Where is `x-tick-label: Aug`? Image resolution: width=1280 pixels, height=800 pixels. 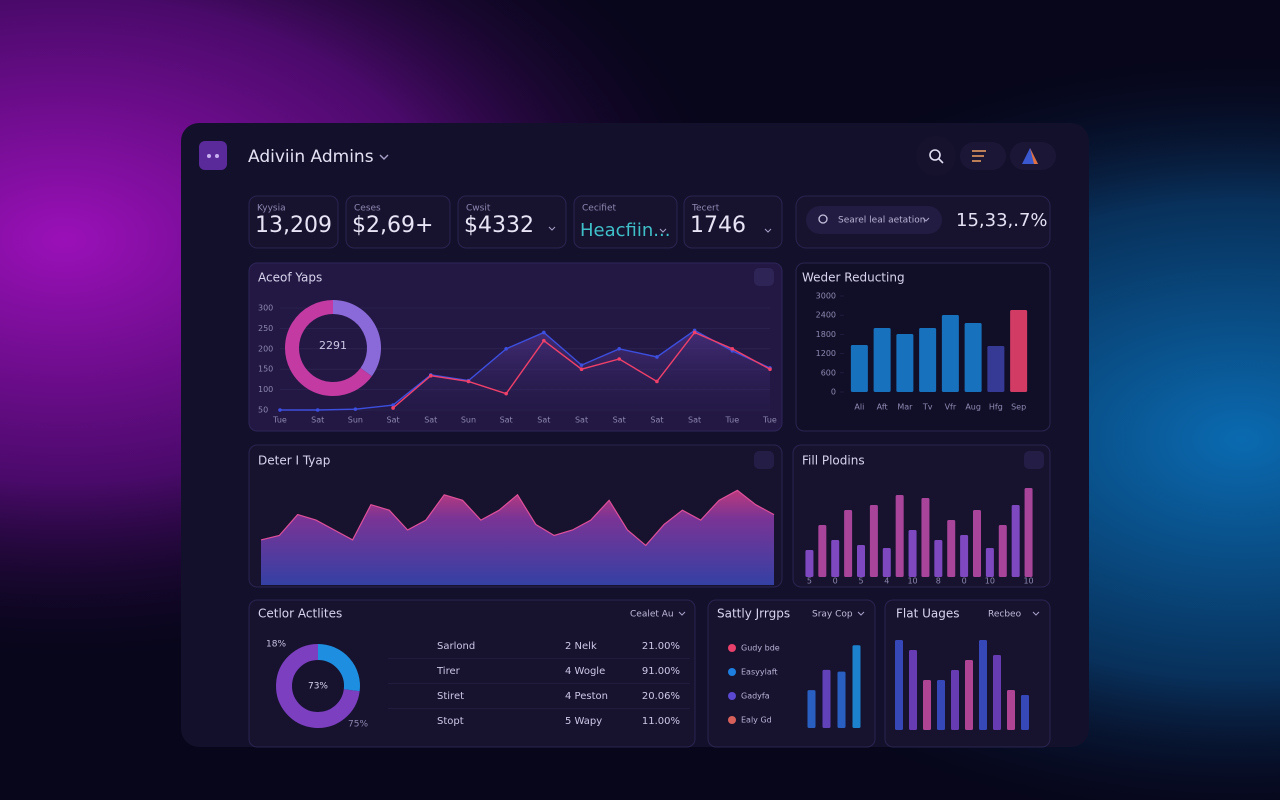
x-tick-label: Aug is located at coordinates (973, 407).